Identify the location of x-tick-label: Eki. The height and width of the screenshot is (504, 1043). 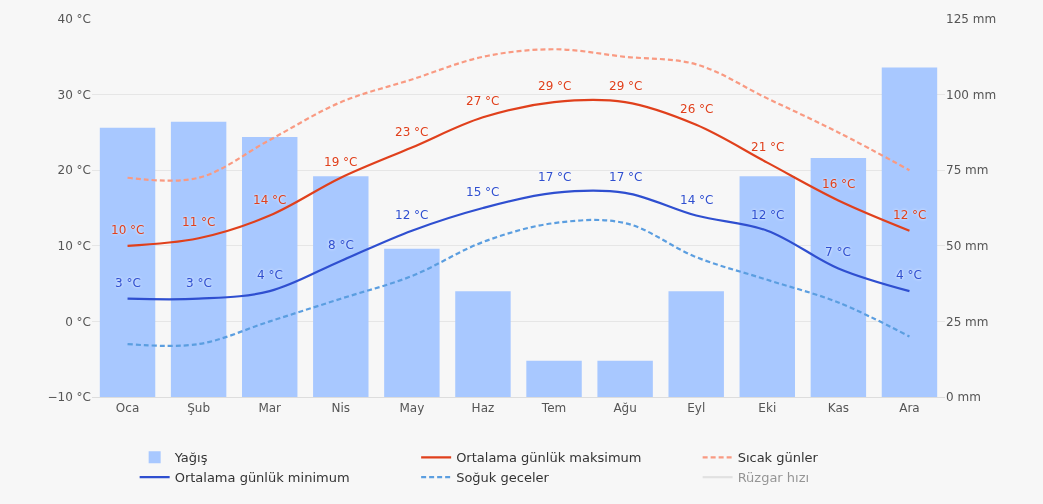
(767, 408).